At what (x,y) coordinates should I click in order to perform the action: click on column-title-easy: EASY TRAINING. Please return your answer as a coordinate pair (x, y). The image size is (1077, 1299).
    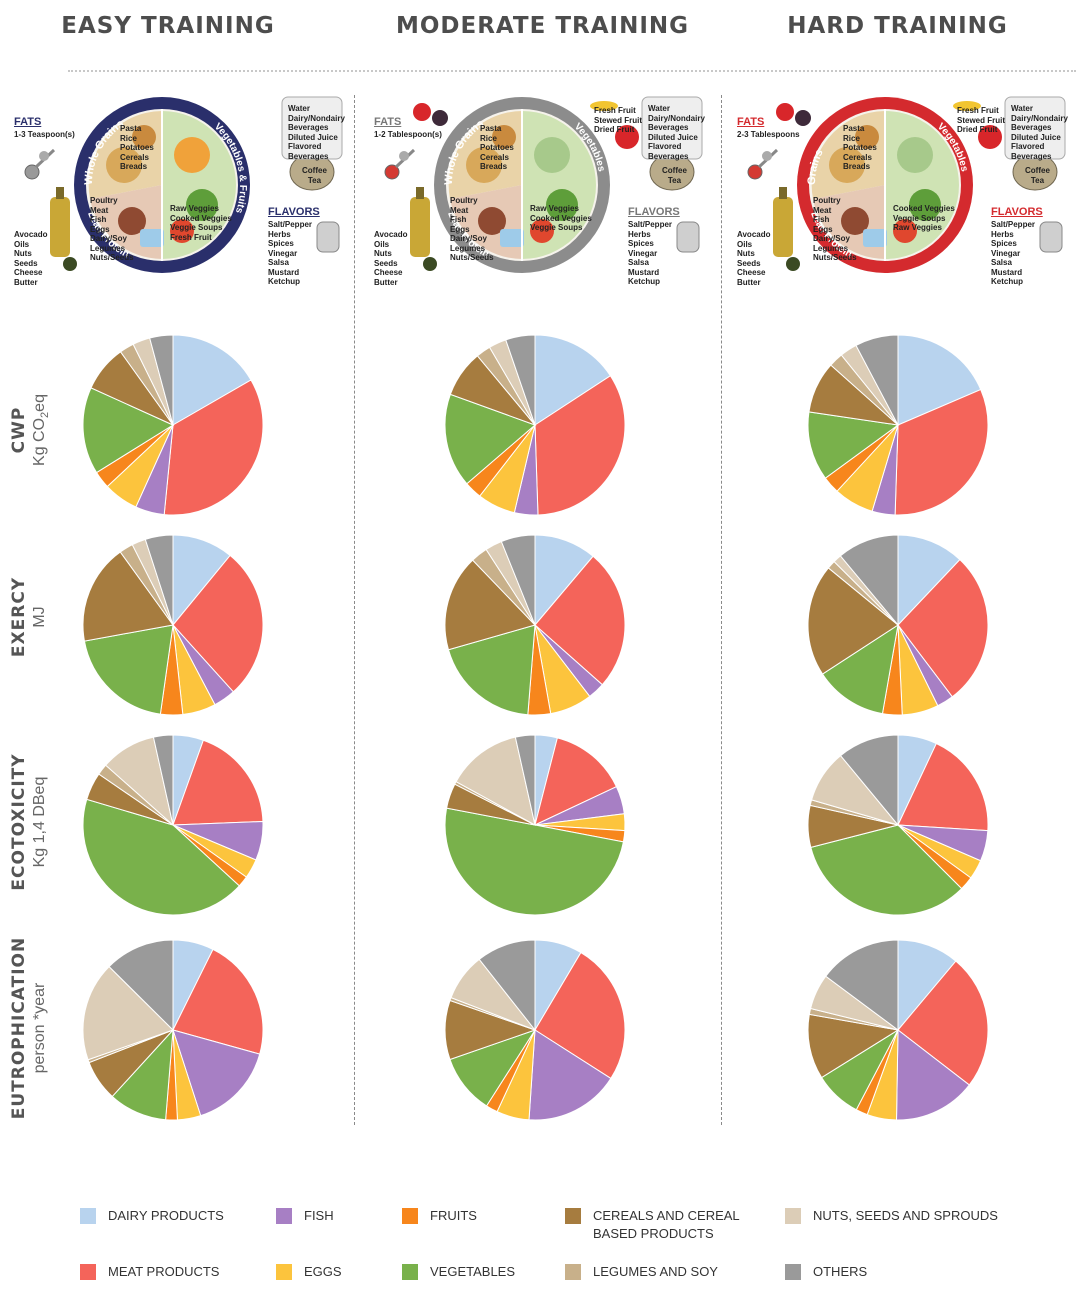
    Looking at the image, I should click on (168, 26).